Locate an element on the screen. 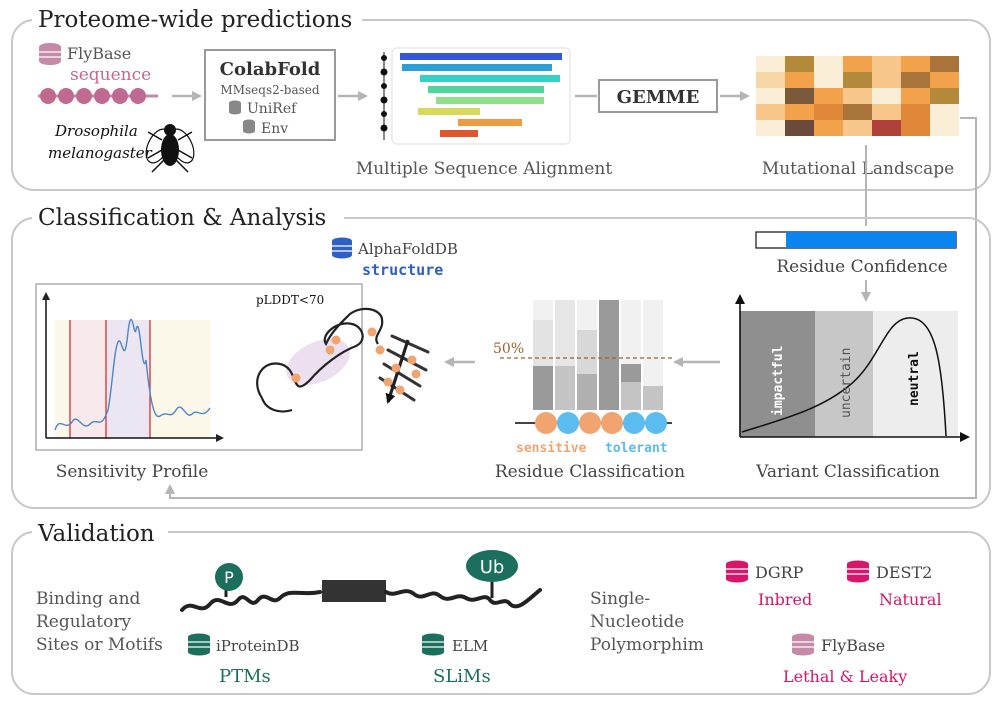 This screenshot has width=1002, height=703. organism-line2: melanogaster is located at coordinates (100, 153).